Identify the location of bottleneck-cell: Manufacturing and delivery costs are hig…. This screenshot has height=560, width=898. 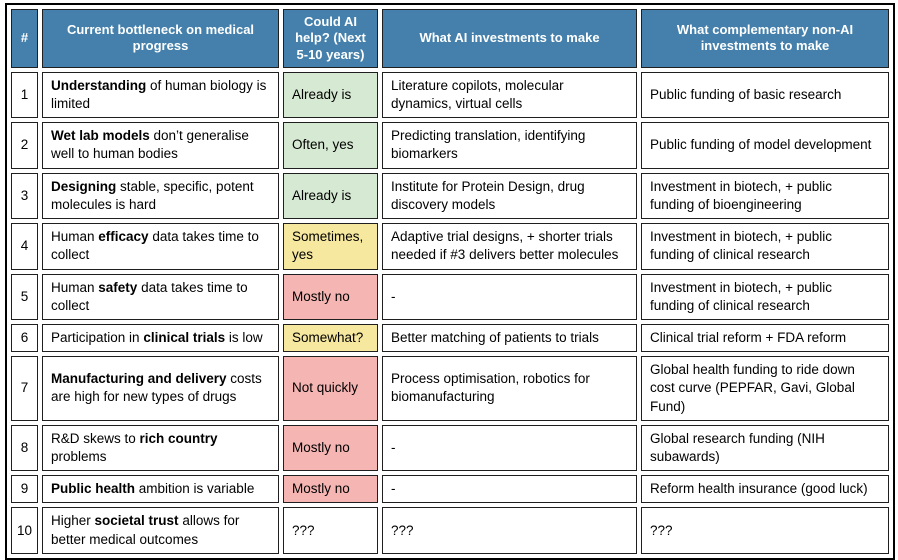
(160, 388).